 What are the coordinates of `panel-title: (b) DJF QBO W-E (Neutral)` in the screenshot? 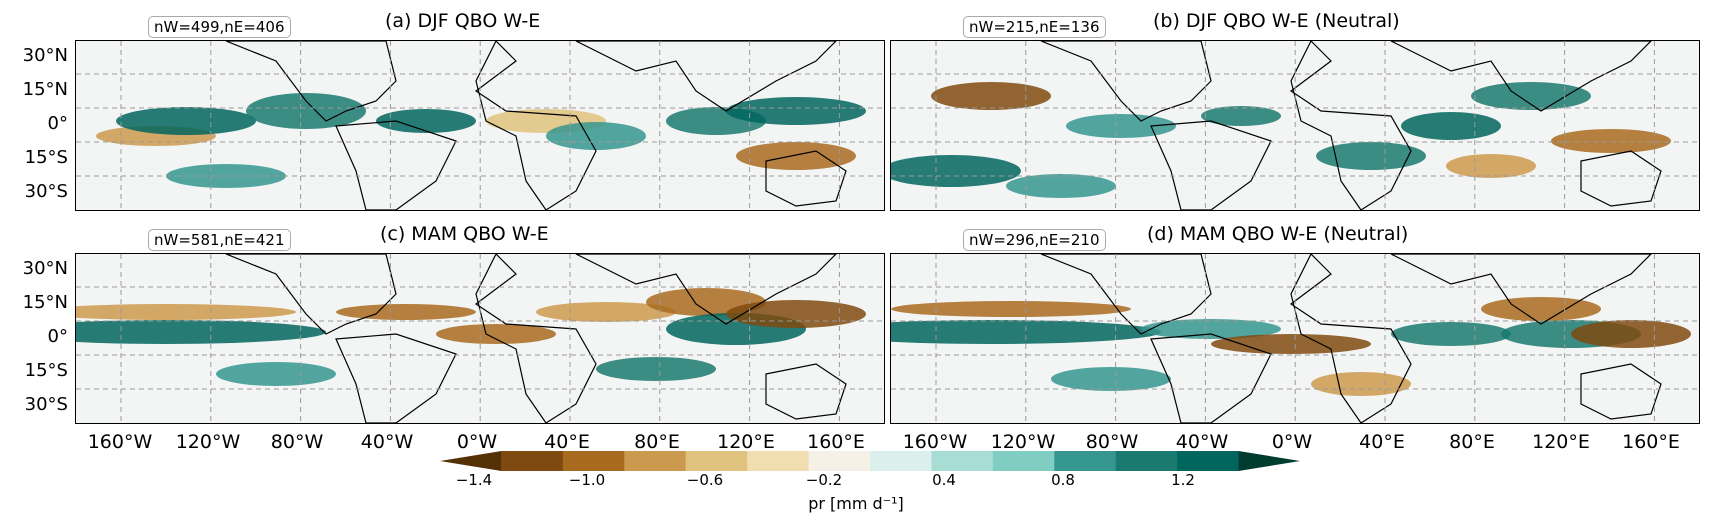 It's located at (1276, 21).